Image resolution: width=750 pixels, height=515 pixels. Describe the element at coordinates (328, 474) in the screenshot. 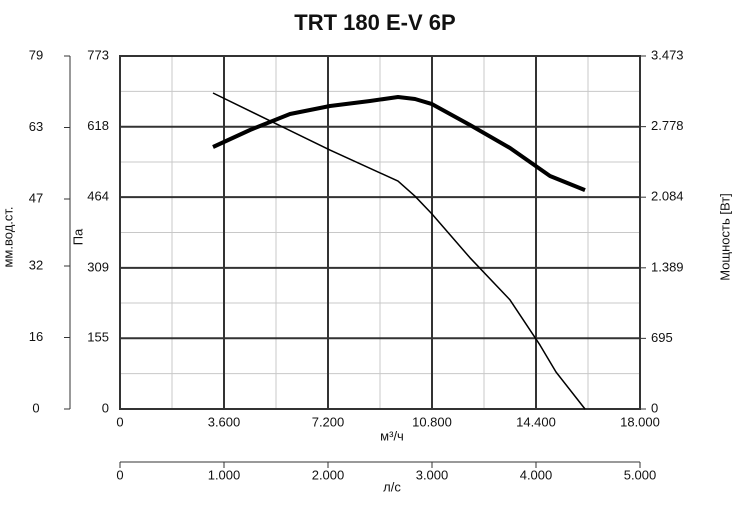

I see `x2-tick-label: 2.000` at that location.